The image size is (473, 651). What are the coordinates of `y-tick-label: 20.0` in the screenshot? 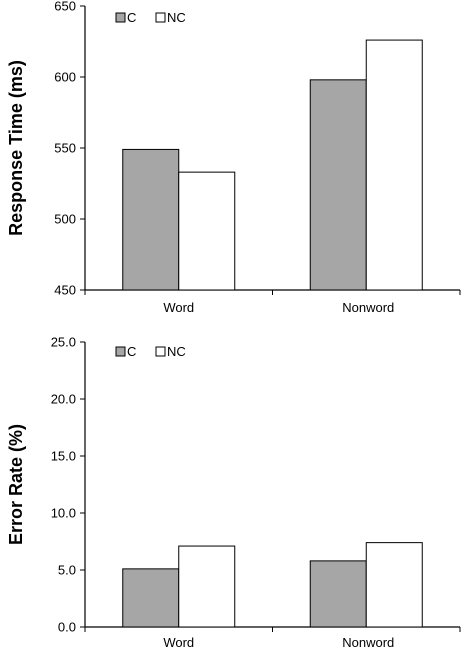 It's located at (63, 399).